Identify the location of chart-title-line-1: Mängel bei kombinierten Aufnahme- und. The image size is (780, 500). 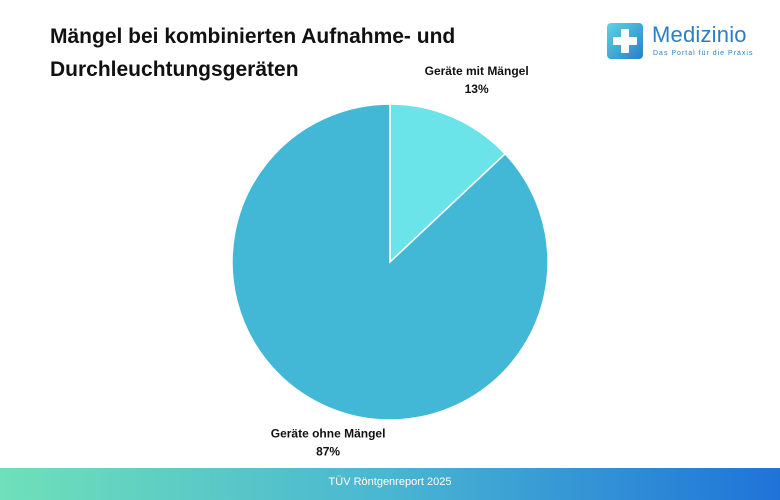
(253, 36).